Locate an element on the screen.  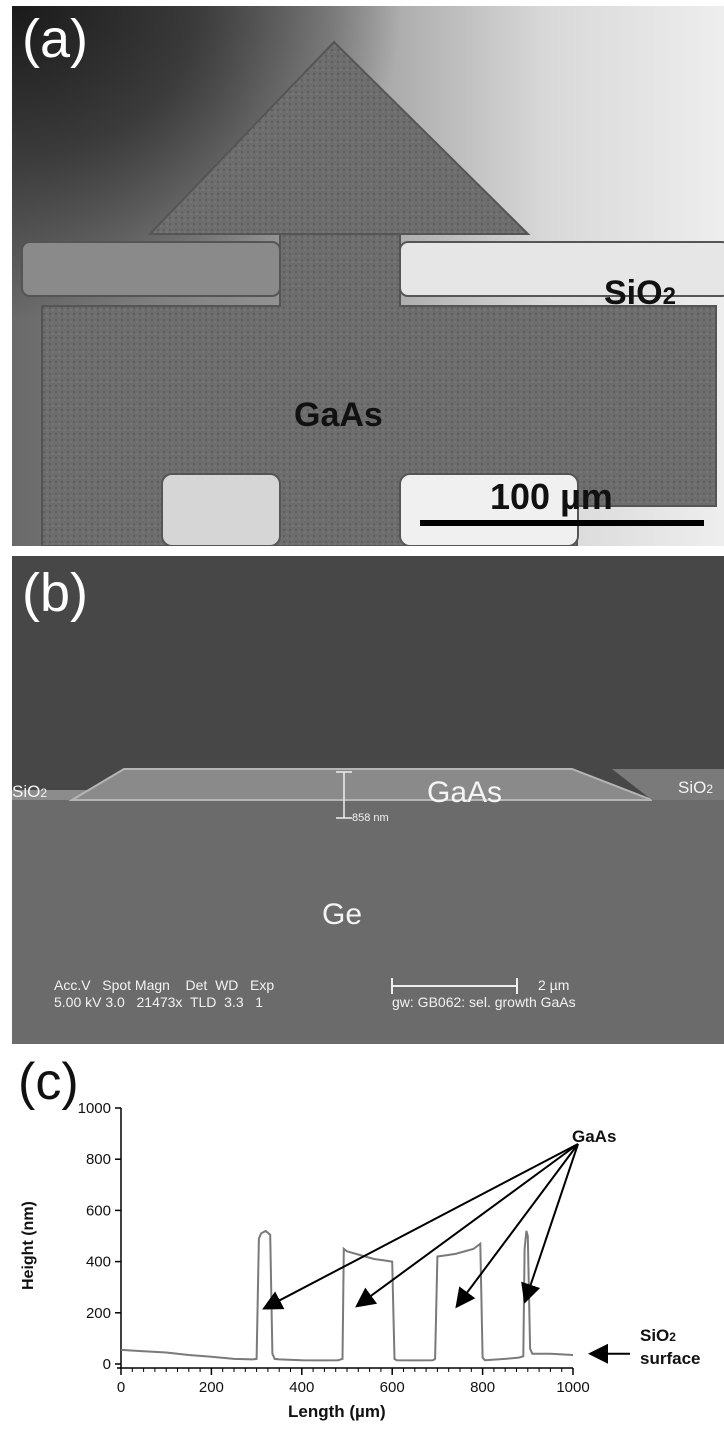
y-tick-label: 1000 is located at coordinates (94, 1108).